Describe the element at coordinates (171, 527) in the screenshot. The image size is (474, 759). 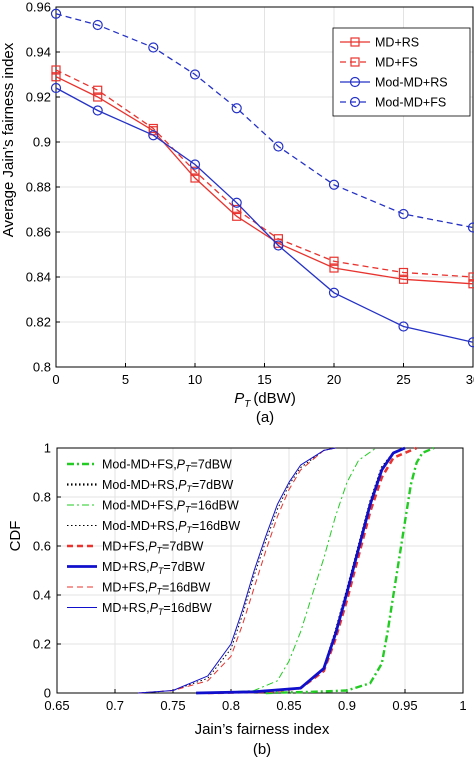
I see `panel-b-legend-label: Mod-MD+RS,PT=16dBW` at that location.